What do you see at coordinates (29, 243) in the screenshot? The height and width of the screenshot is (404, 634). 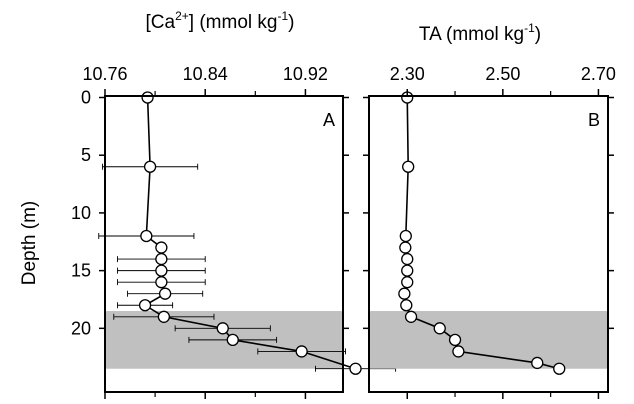 I see `y-axis-title: Depth (m)` at bounding box center [29, 243].